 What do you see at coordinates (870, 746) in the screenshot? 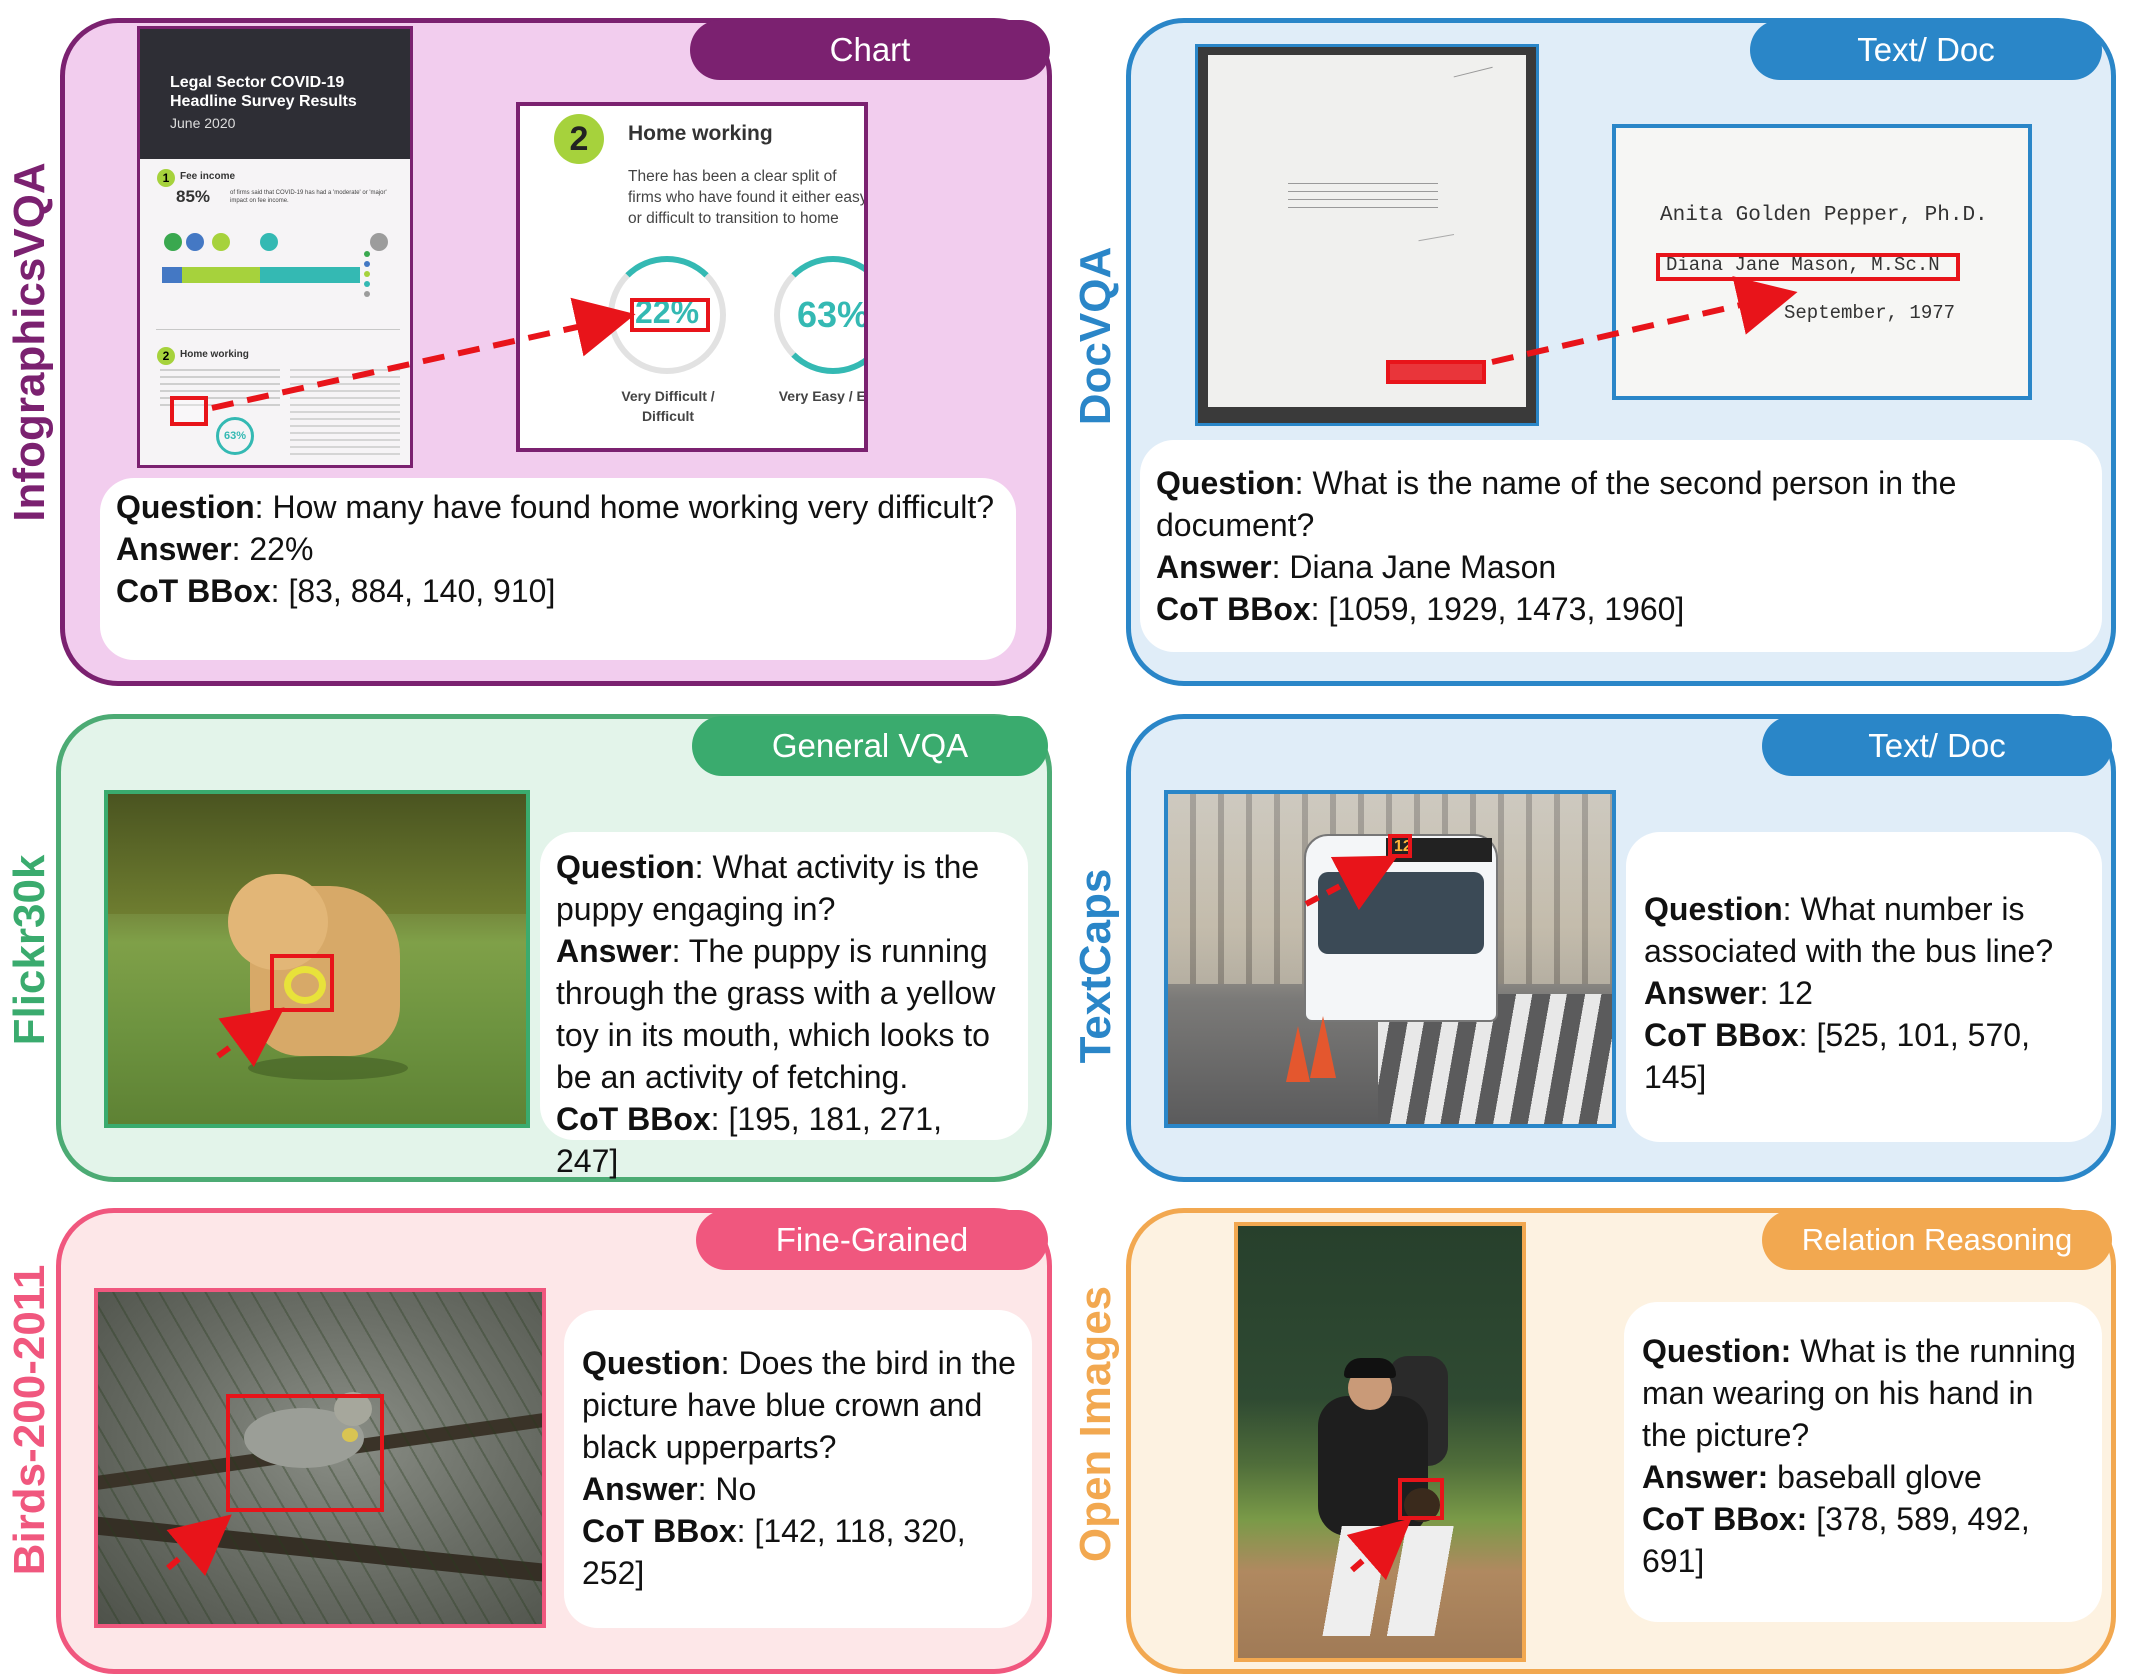
I see `general-vqa-tag: General VQA` at bounding box center [870, 746].